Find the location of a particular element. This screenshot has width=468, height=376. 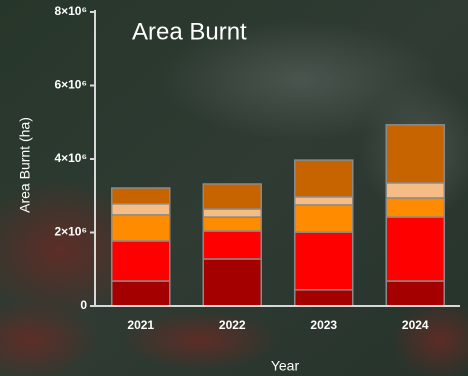

x-tick-label: 2023 is located at coordinates (323, 325).